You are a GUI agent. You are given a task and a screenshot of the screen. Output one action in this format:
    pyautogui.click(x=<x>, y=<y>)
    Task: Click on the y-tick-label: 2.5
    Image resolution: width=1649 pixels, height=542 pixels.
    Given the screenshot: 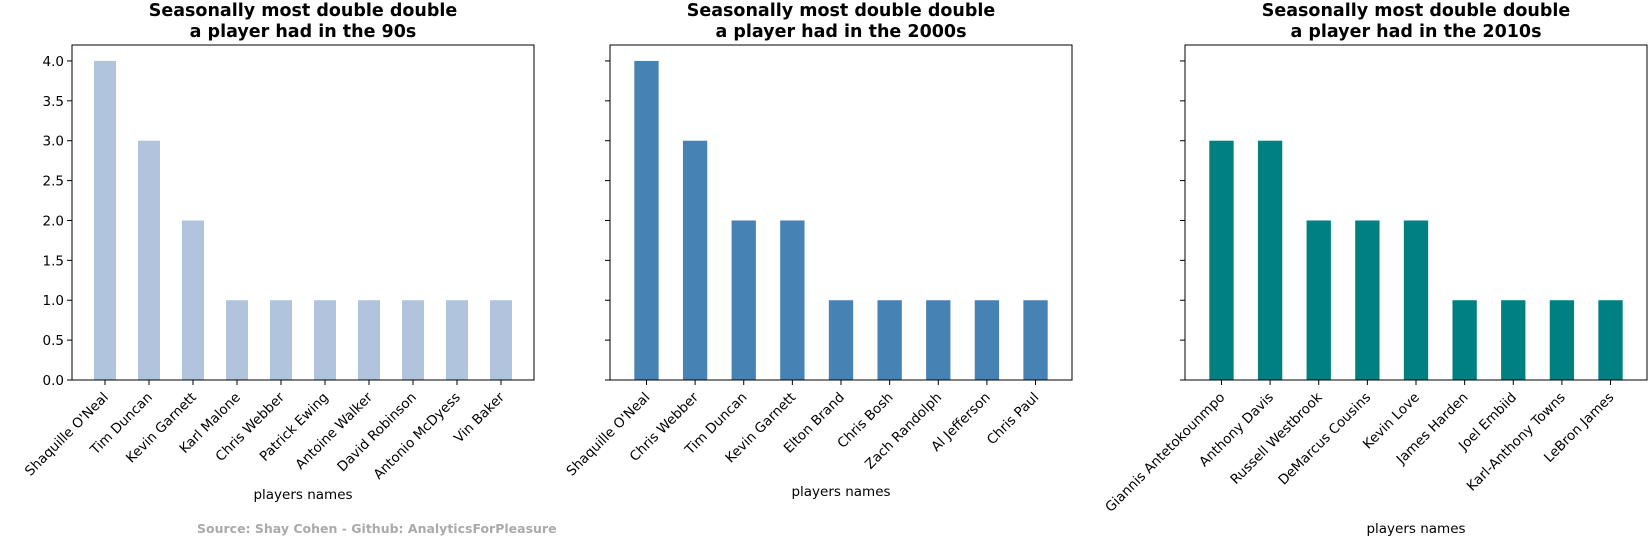 What is the action you would take?
    pyautogui.click(x=53, y=182)
    